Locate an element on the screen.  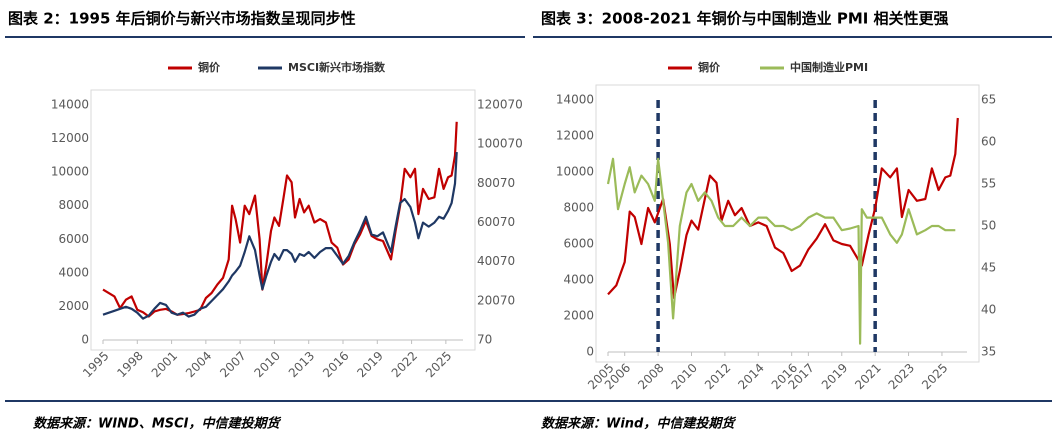
x-tick-label: 2021 is located at coordinates (867, 376).